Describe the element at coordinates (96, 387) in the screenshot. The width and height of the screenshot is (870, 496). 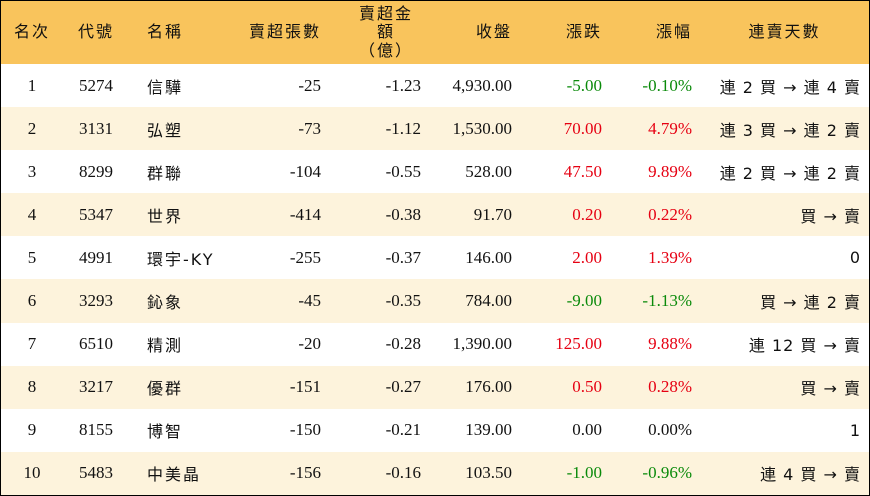
I see `code-cell: 3217` at that location.